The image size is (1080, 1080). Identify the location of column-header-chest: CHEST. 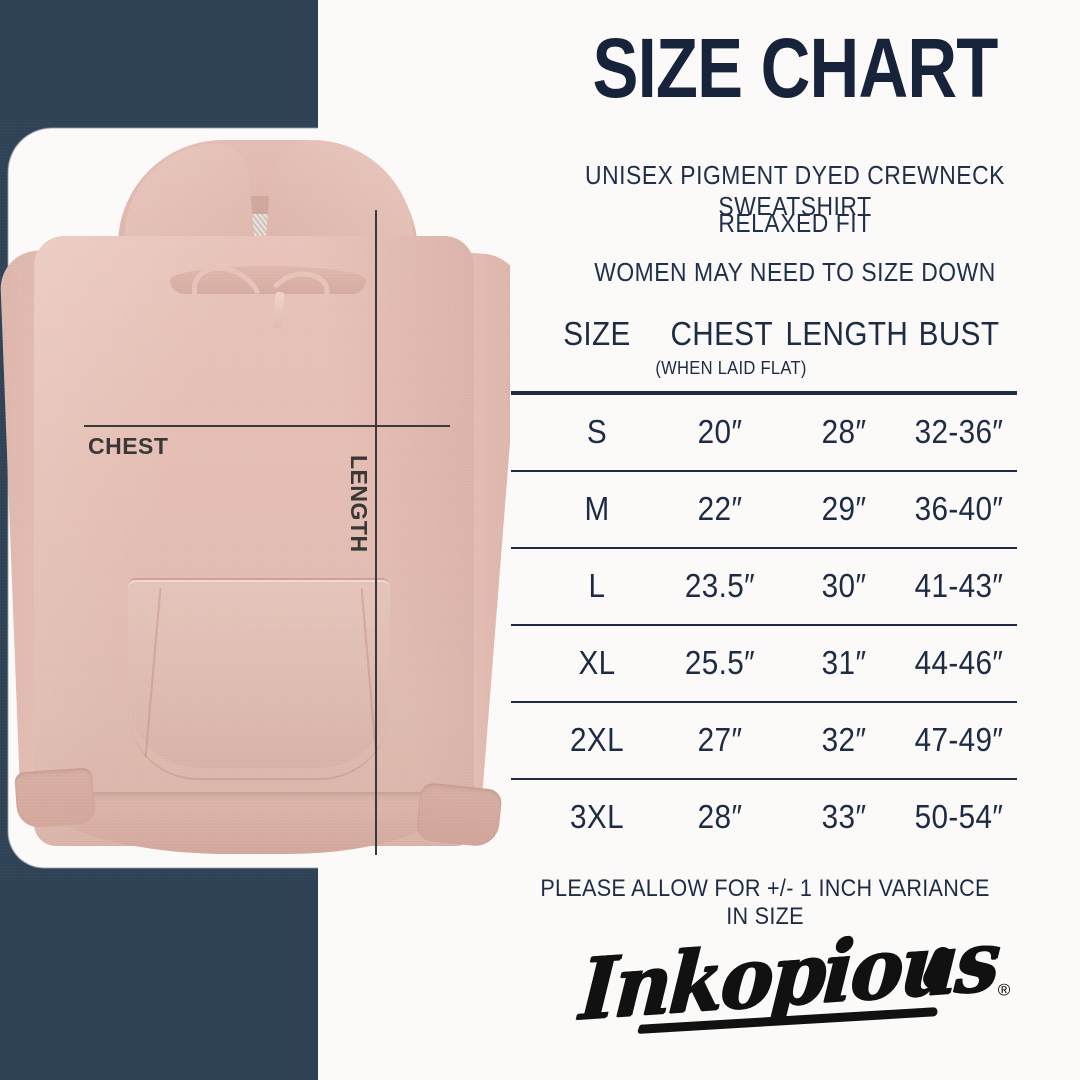
(721, 333).